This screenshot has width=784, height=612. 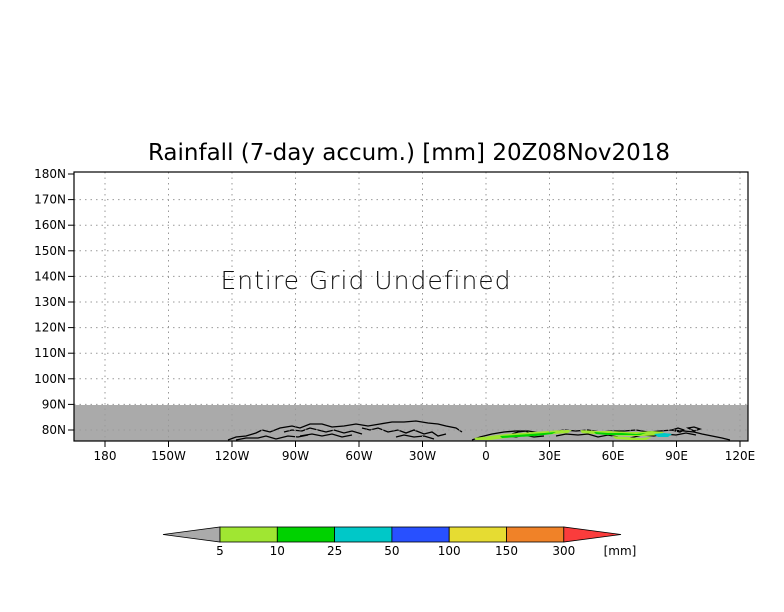 I want to click on lon-label: 90E, so click(x=676, y=456).